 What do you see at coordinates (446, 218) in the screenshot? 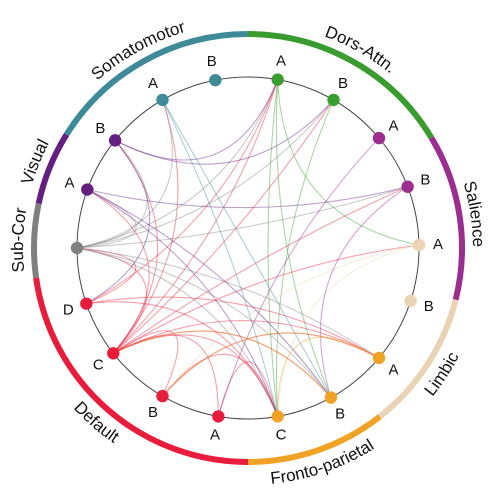
I see `ring-segment-salience` at bounding box center [446, 218].